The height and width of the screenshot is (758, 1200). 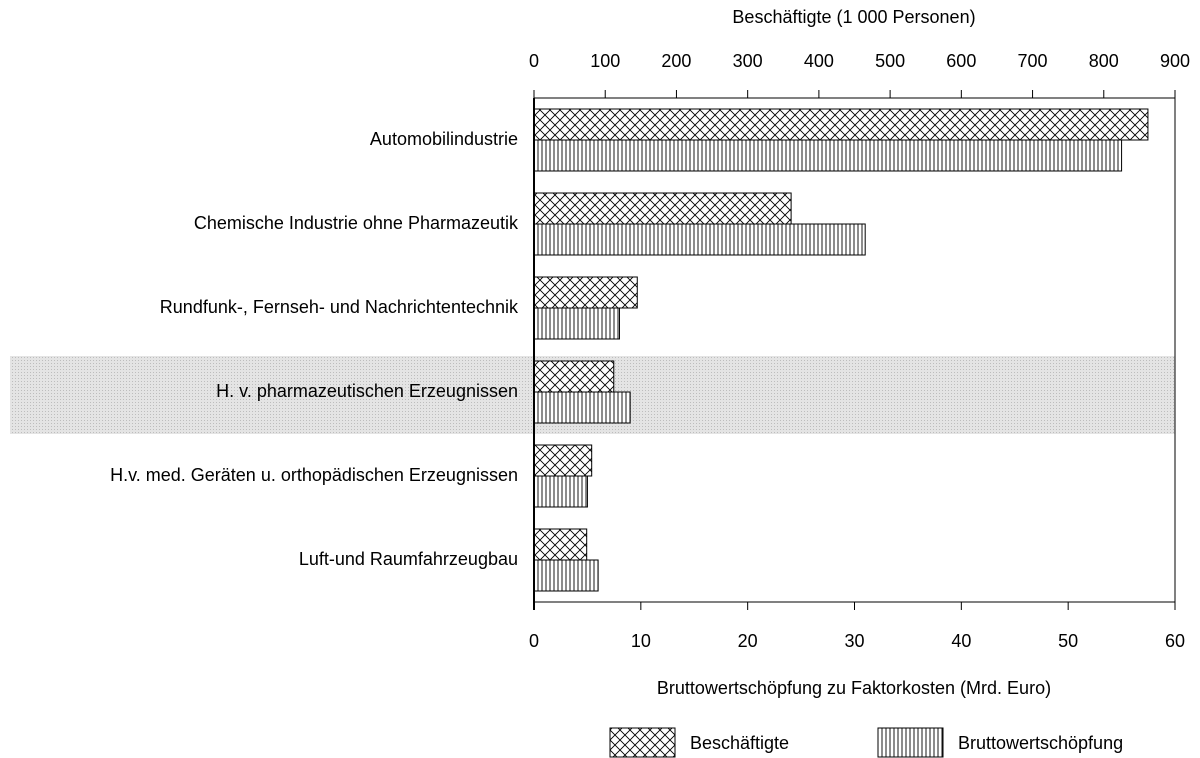 What do you see at coordinates (534, 641) in the screenshot?
I see `x-tick-label: 0` at bounding box center [534, 641].